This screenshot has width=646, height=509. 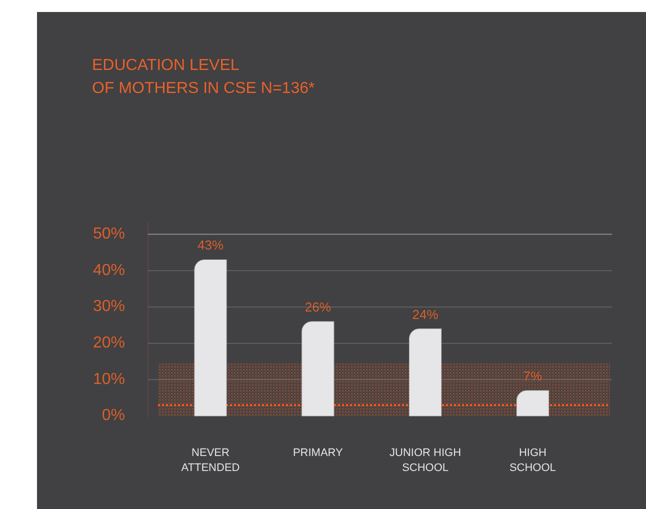 I want to click on x-tick-label: NEVER ATTENDED, so click(x=210, y=460).